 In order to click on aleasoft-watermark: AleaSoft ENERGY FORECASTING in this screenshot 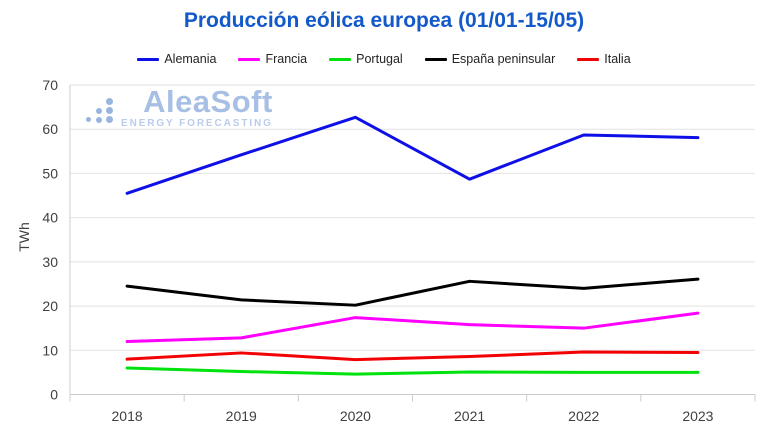, I will do `click(179, 106)`.